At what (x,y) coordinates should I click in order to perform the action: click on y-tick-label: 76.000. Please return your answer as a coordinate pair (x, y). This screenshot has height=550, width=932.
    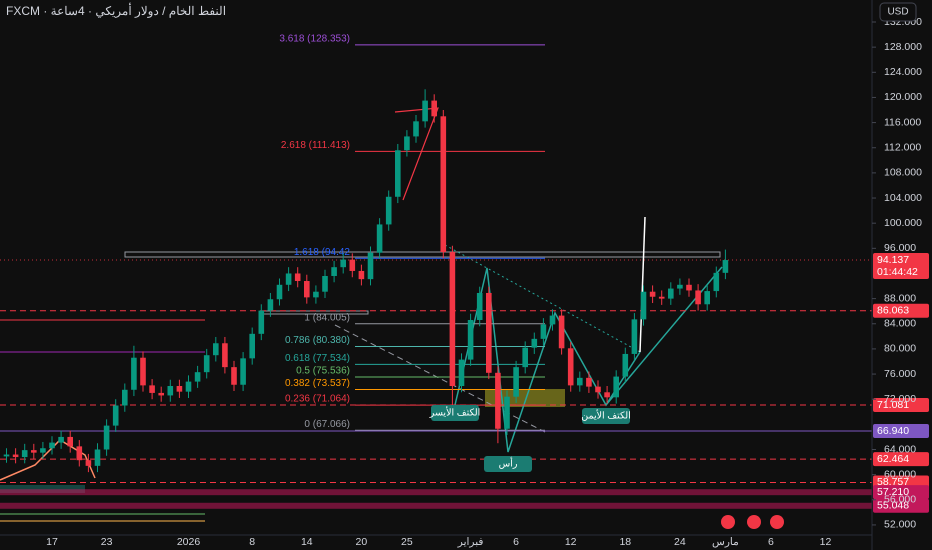
    Looking at the image, I should click on (900, 374).